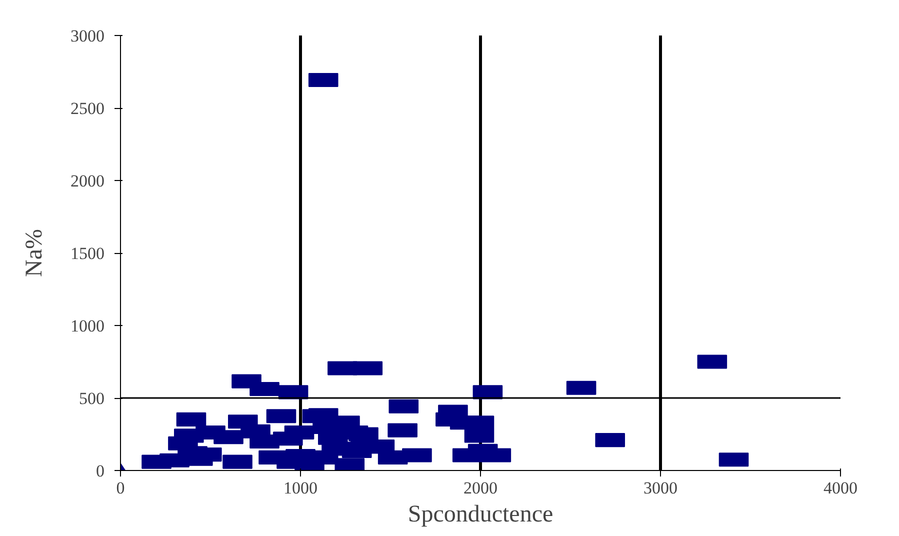  I want to click on y-tick-label: 3000, so click(87, 36).